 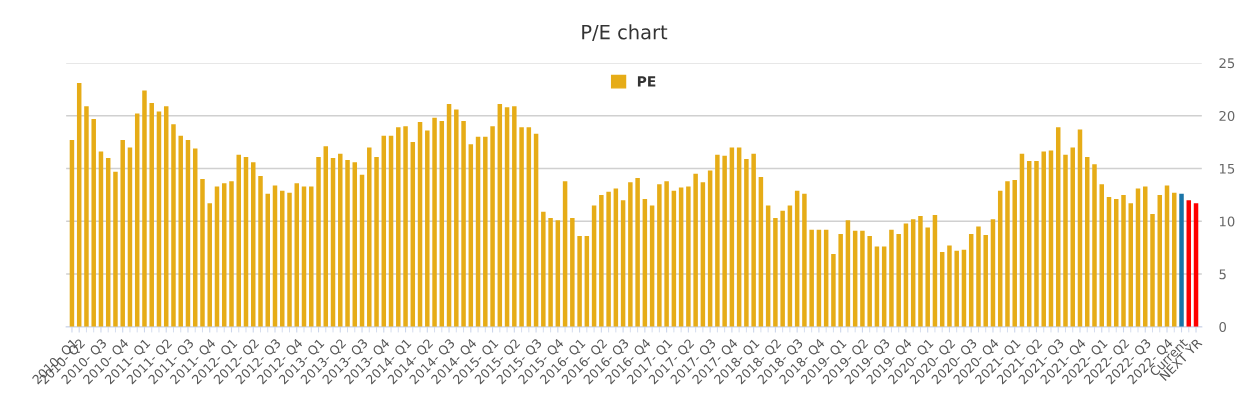 I want to click on y-tick-label: 0, so click(x=1223, y=327).